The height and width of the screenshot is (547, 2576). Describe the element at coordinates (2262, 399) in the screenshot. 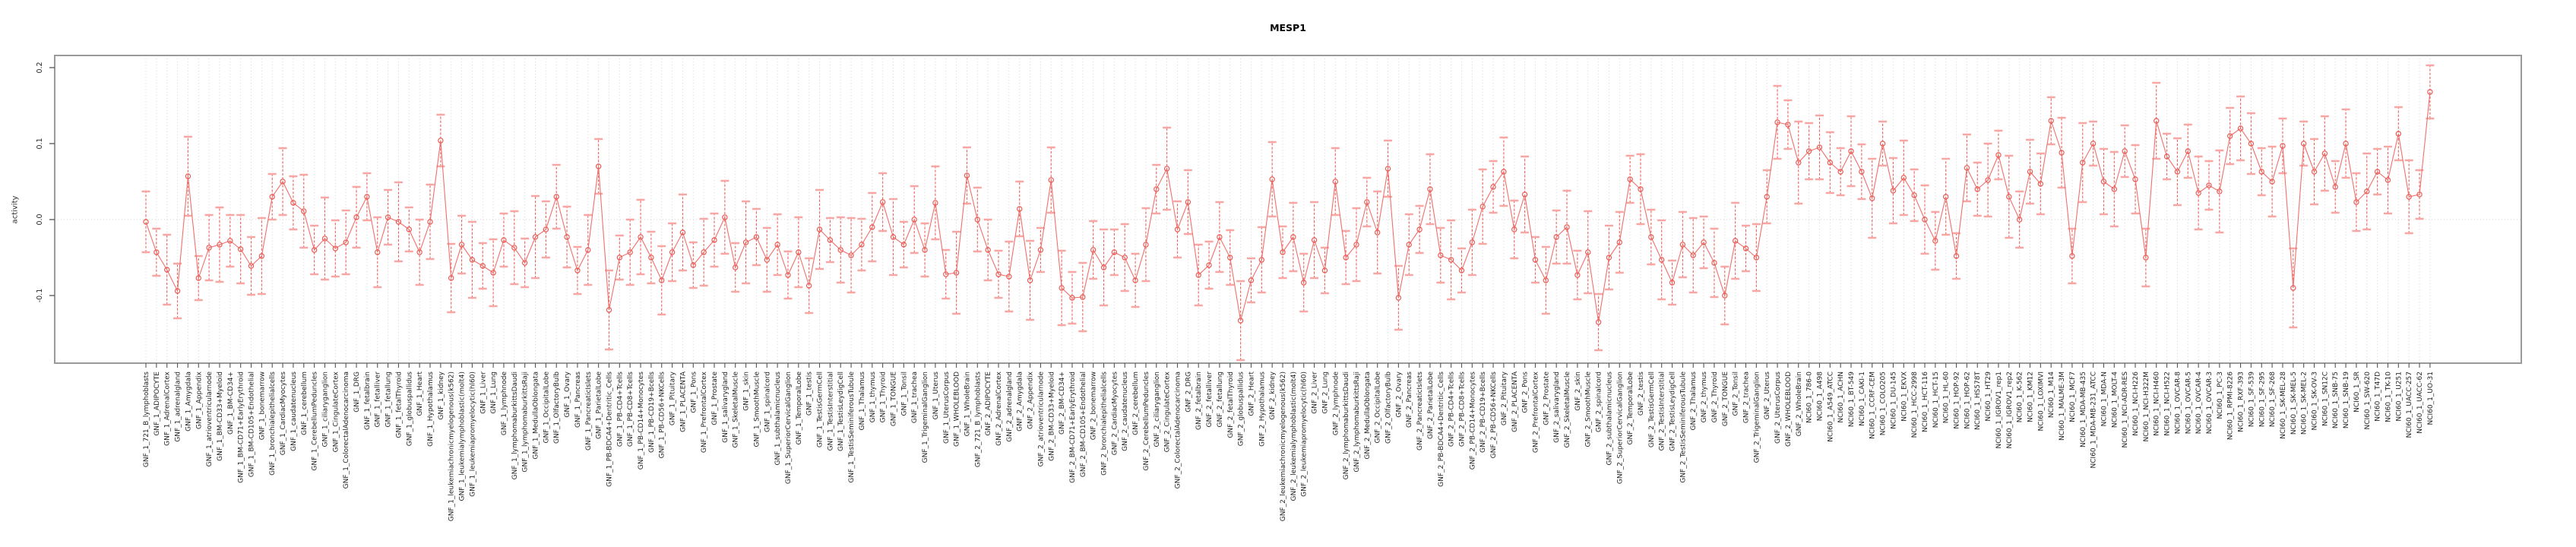

I see `x-tick-label: NCI60_1_SF-295` at that location.